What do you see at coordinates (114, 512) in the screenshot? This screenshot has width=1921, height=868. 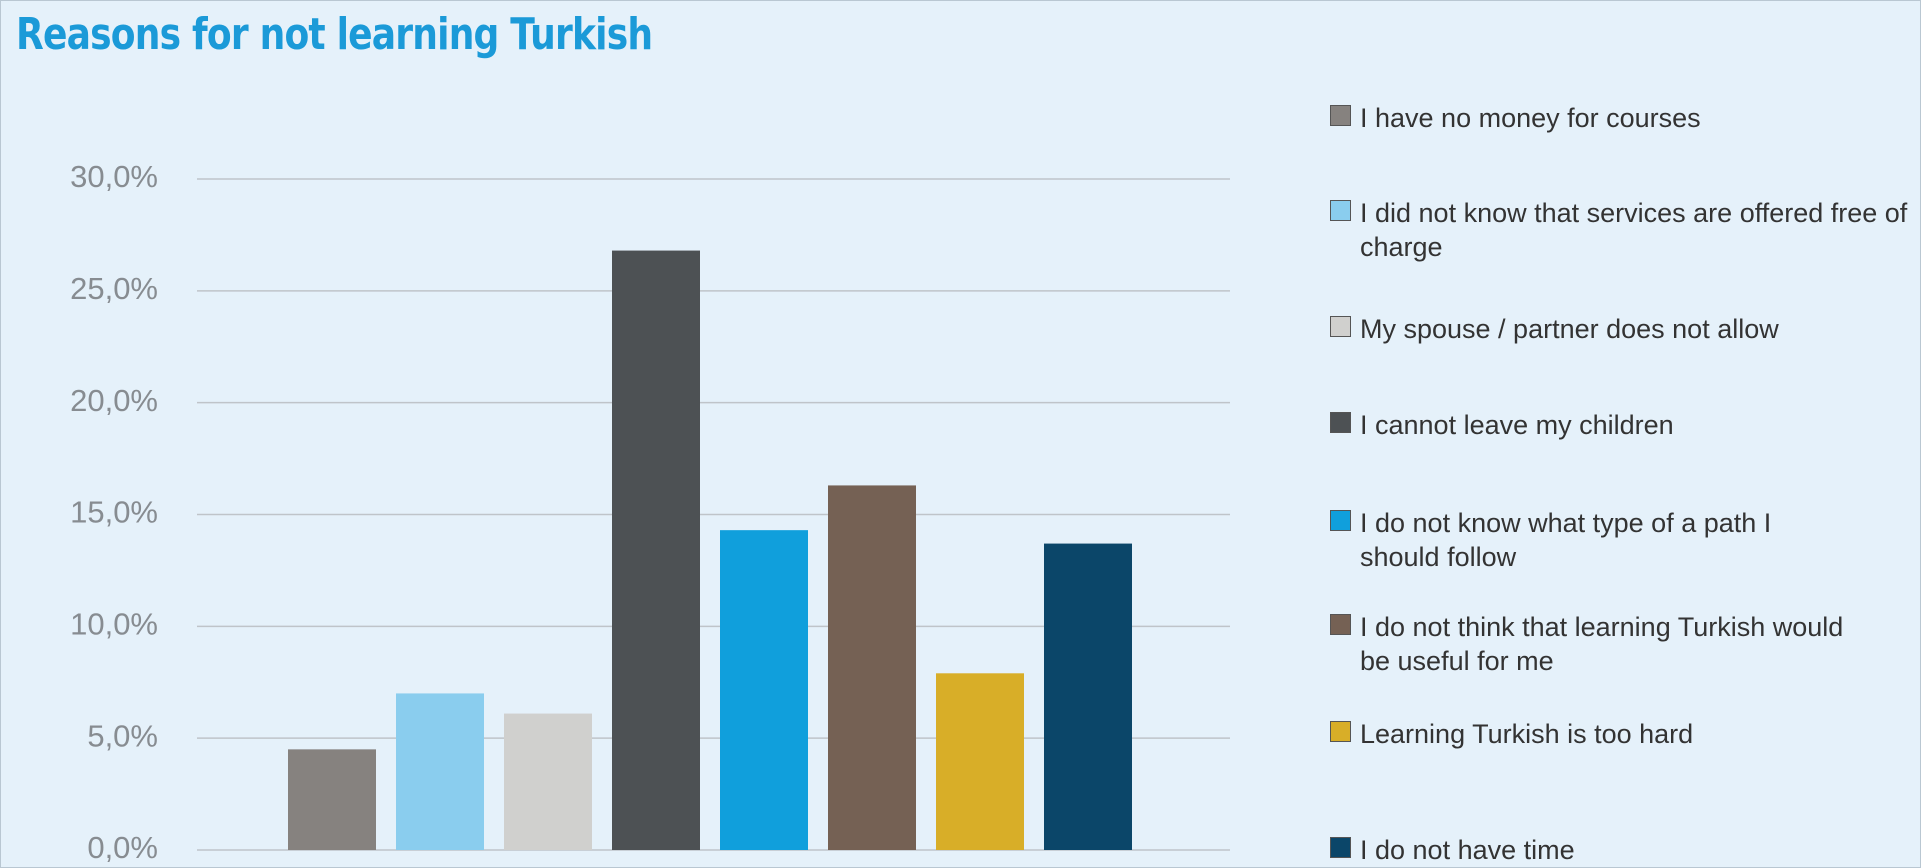 I see `y-tick-label: 15,0%` at bounding box center [114, 512].